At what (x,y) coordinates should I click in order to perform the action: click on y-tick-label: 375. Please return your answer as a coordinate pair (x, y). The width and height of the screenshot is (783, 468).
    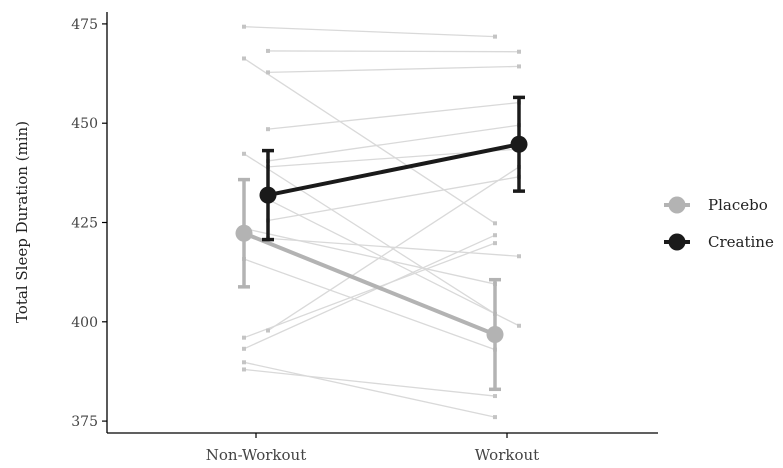
    Looking at the image, I should click on (84, 422).